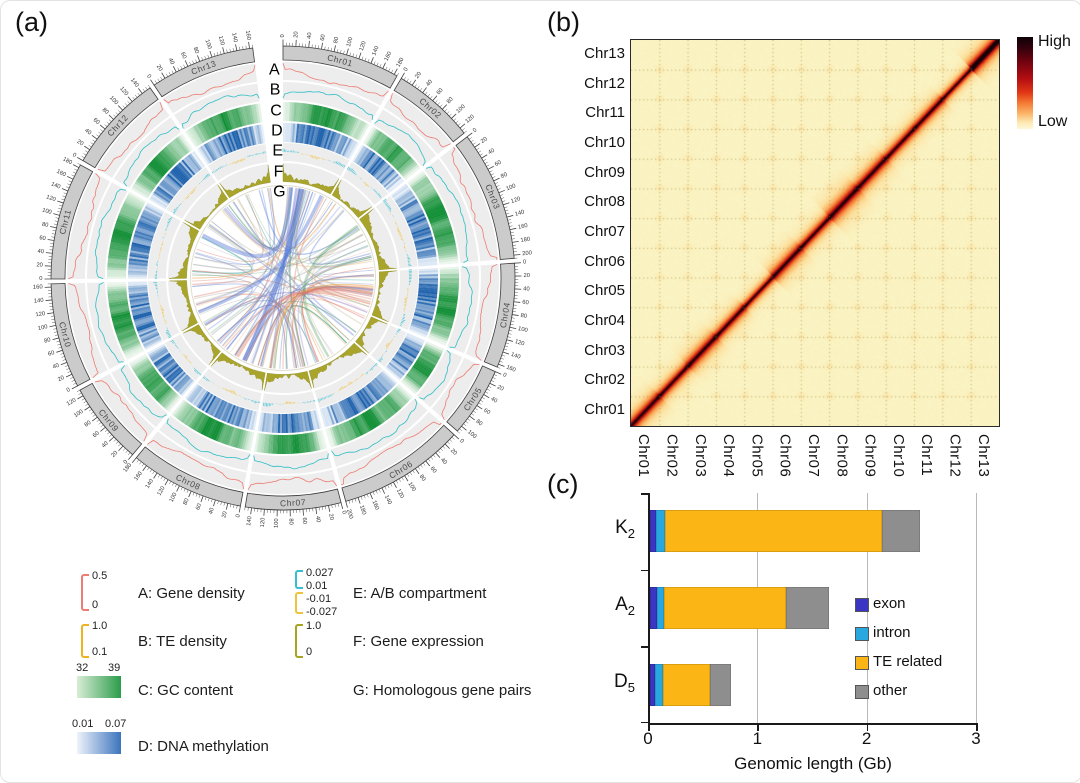 Image resolution: width=1080 pixels, height=783 pixels. I want to click on heatmap-x-label: Chr02, so click(671, 455).